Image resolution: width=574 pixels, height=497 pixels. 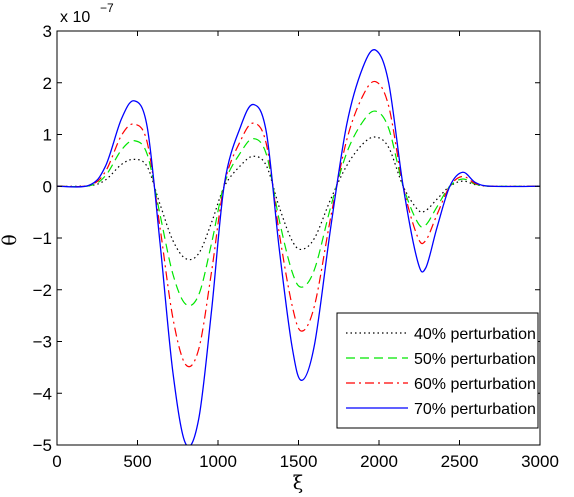 I want to click on y-exponent-base: x 10, so click(x=75, y=17).